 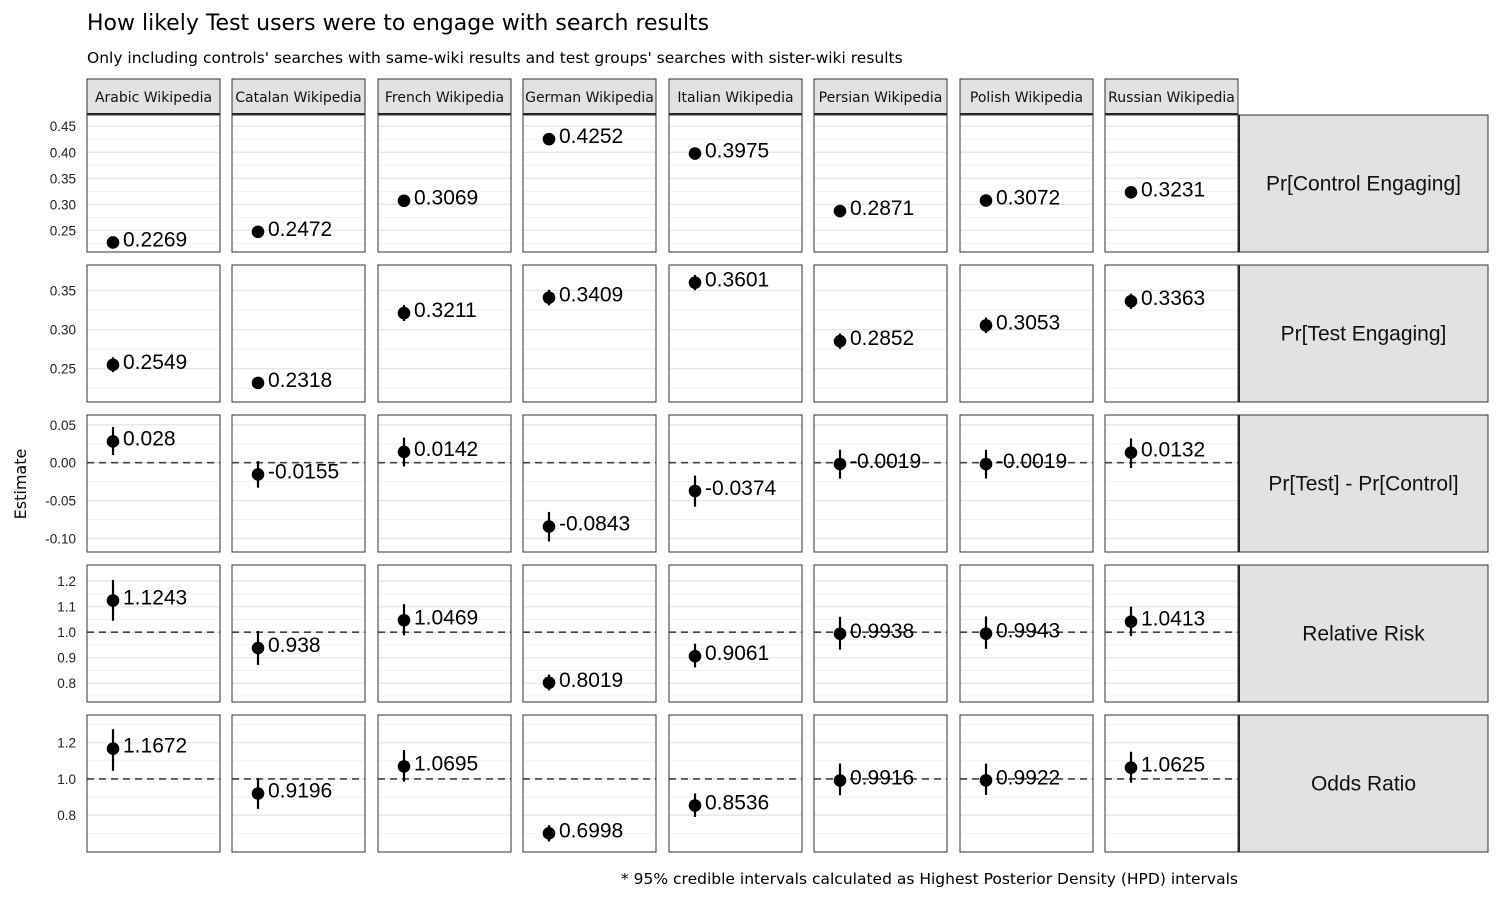 I want to click on y-tick-label: -0.05, so click(x=60, y=501).